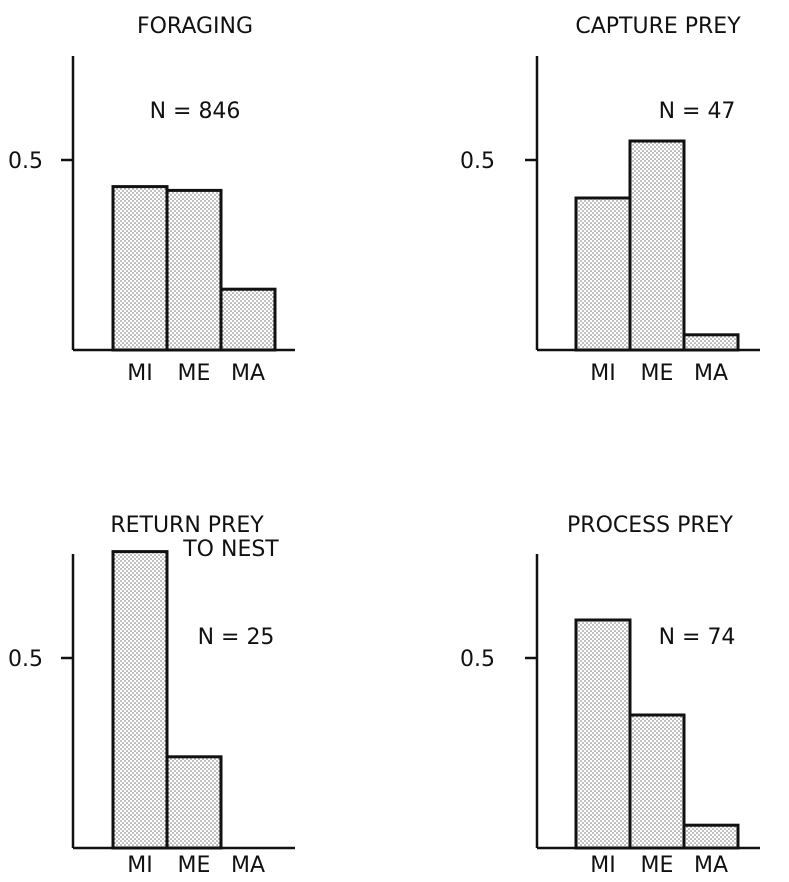  Describe the element at coordinates (650, 525) in the screenshot. I see `chart-title: PROCESS PREY` at that location.